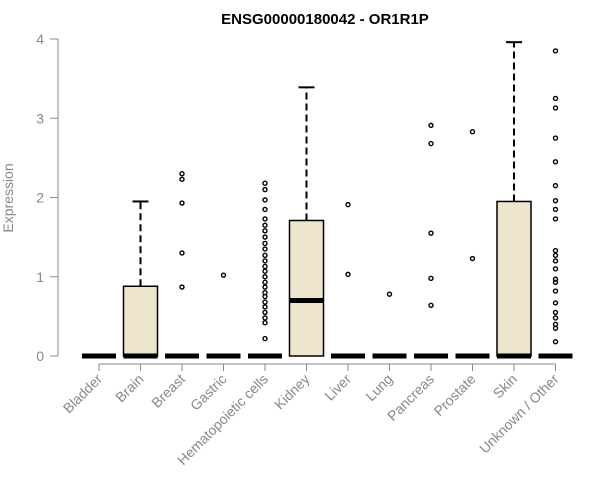 The image size is (600, 500). Describe the element at coordinates (40, 118) in the screenshot. I see `y-tick-label: 3` at that location.